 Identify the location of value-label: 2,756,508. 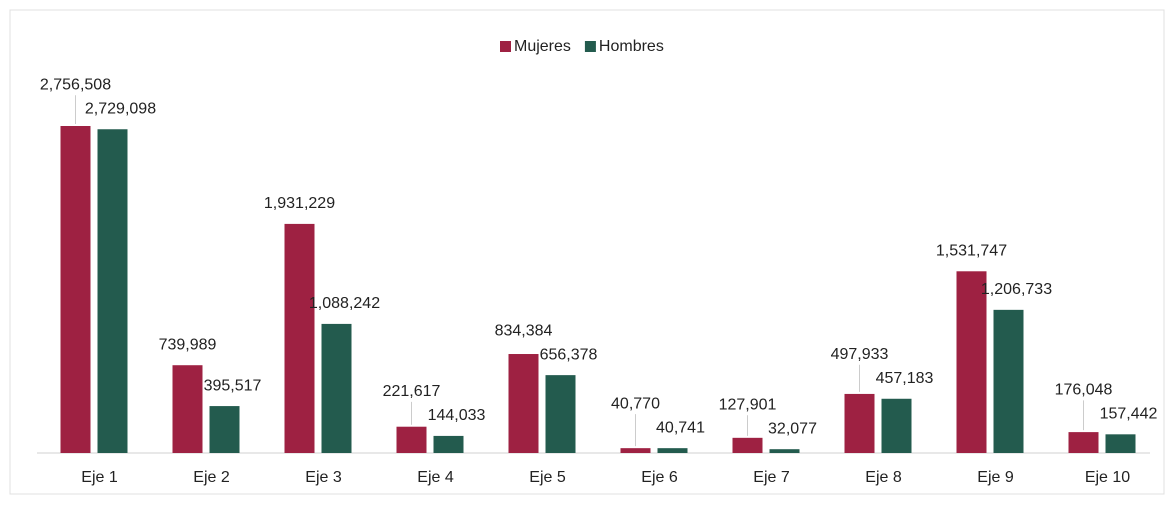
(75, 84).